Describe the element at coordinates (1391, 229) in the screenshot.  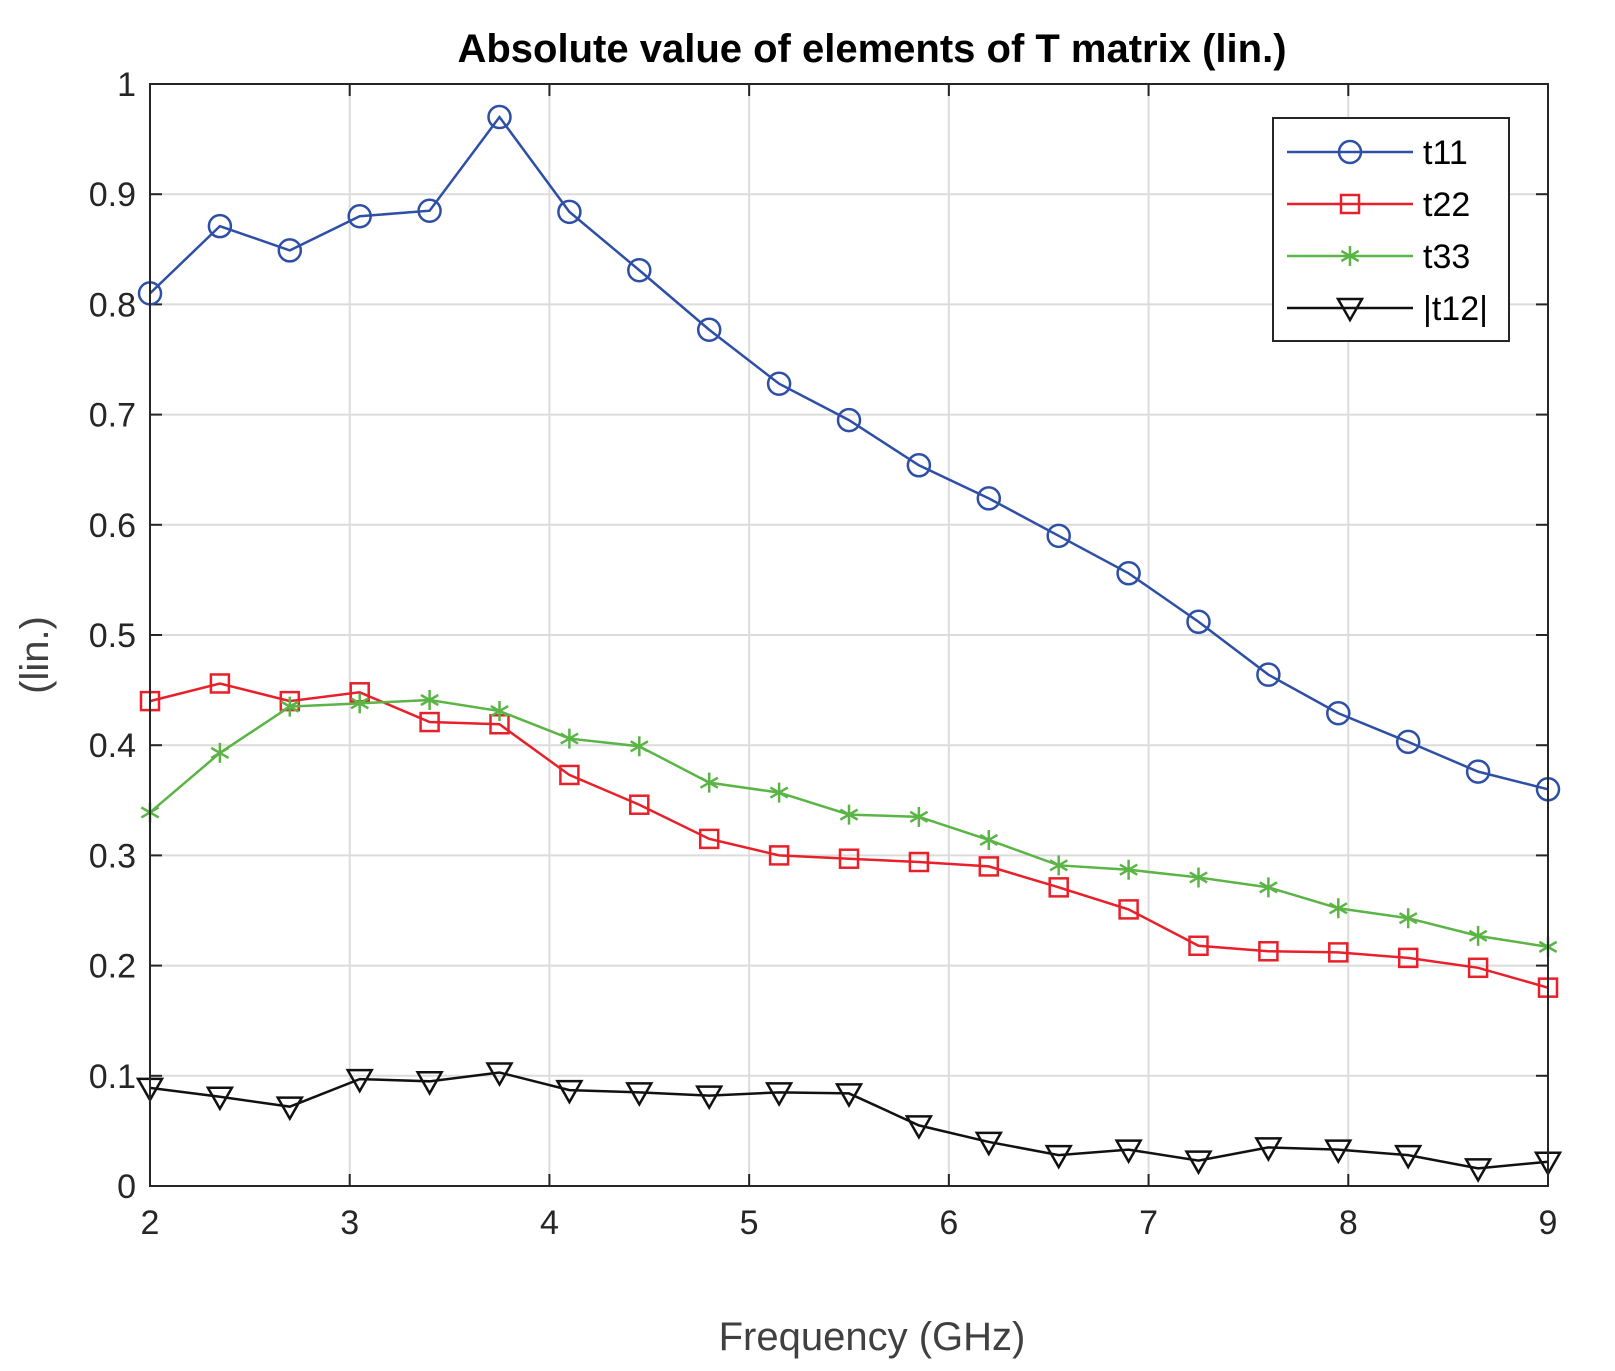
I see `legend: t11 t22 t33 |t12|` at that location.